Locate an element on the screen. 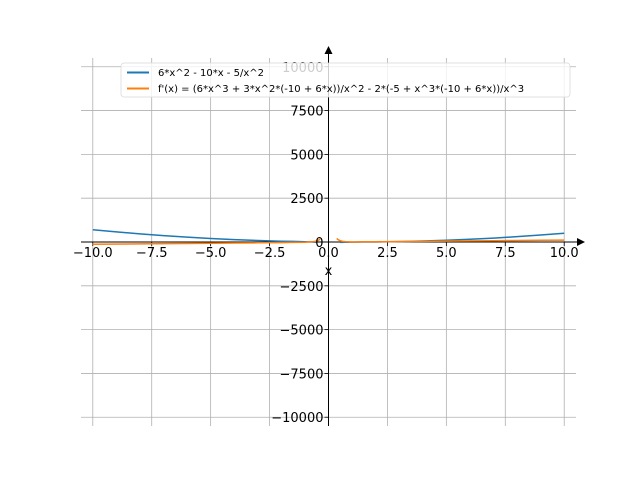 Image resolution: width=640 pixels, height=480 pixels. x-tick-label: −2.5 is located at coordinates (270, 253).